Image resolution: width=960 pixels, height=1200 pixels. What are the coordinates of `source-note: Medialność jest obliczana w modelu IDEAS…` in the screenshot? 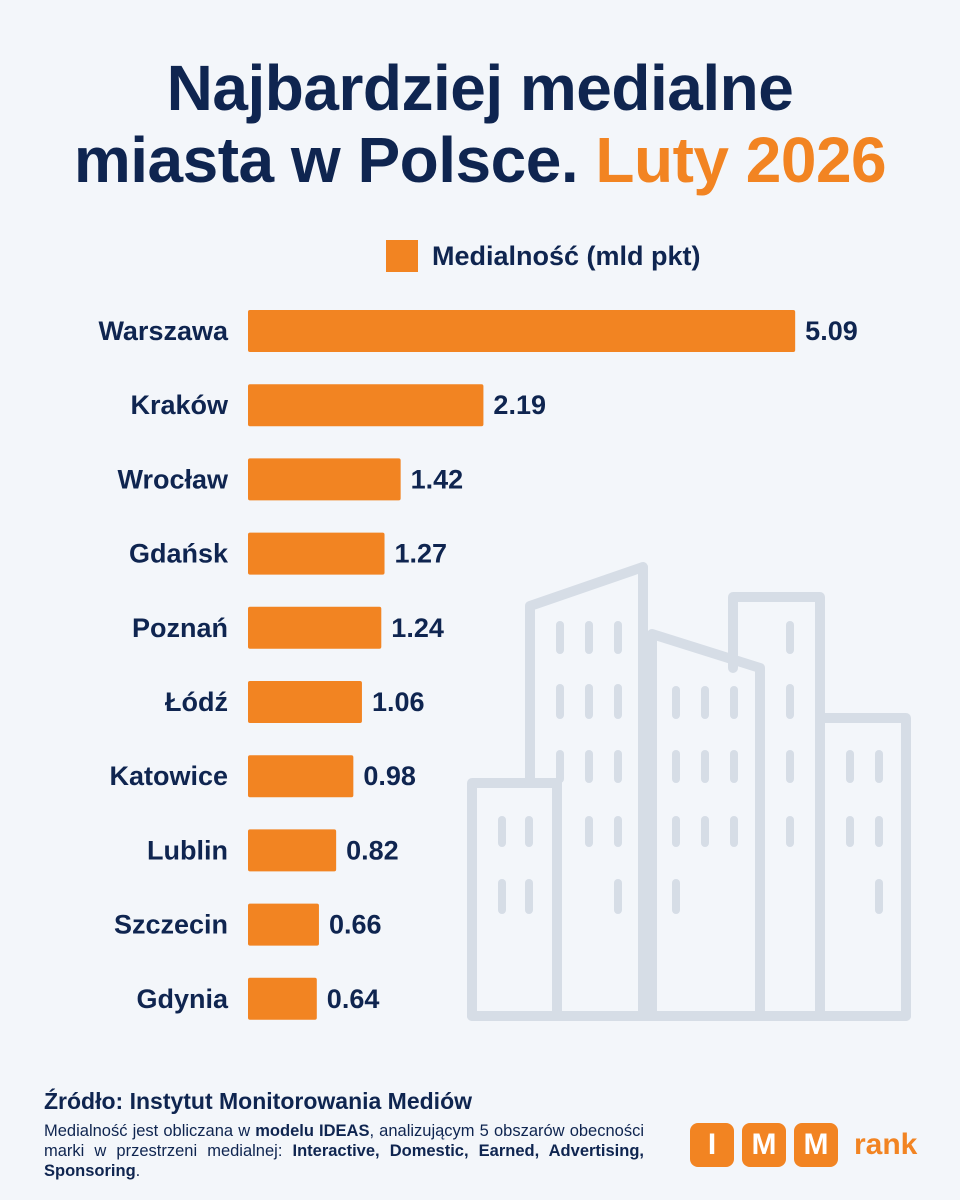 It's located at (344, 1151).